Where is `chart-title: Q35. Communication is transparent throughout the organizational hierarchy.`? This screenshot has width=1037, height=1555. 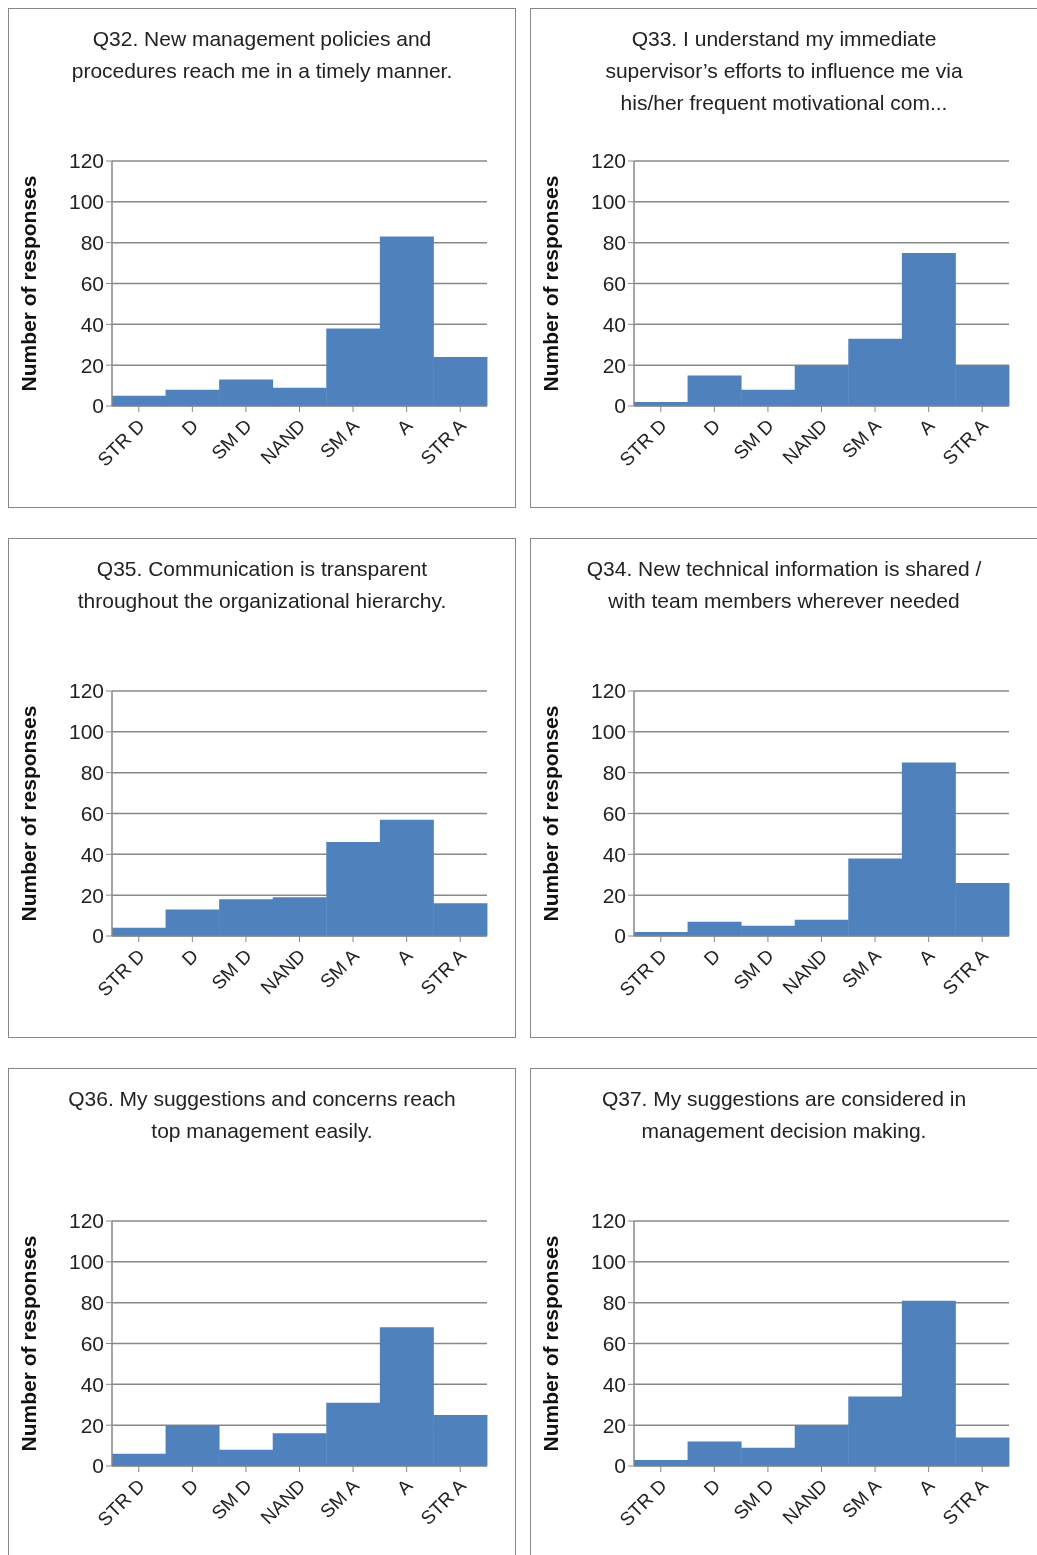 chart-title: Q35. Communication is transparent throughout the organizational hierarchy. is located at coordinates (262, 584).